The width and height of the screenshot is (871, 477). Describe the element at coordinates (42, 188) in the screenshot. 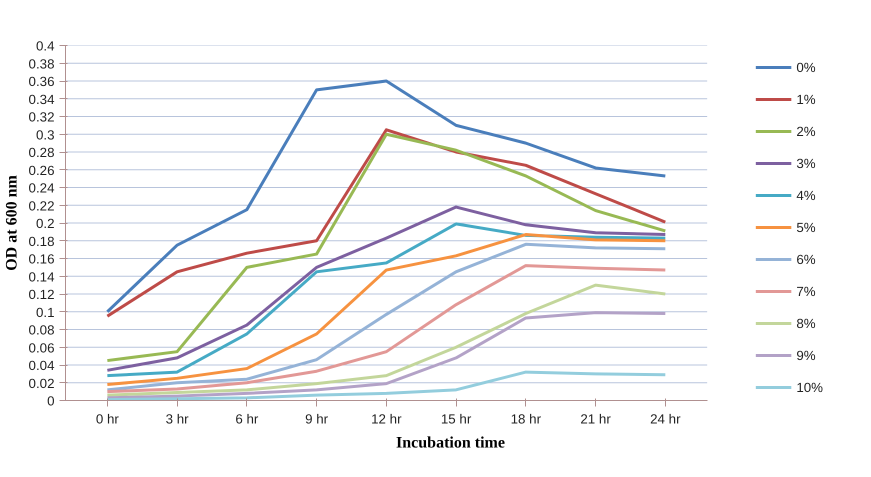

I see `y-tick-label: 0.24` at that location.